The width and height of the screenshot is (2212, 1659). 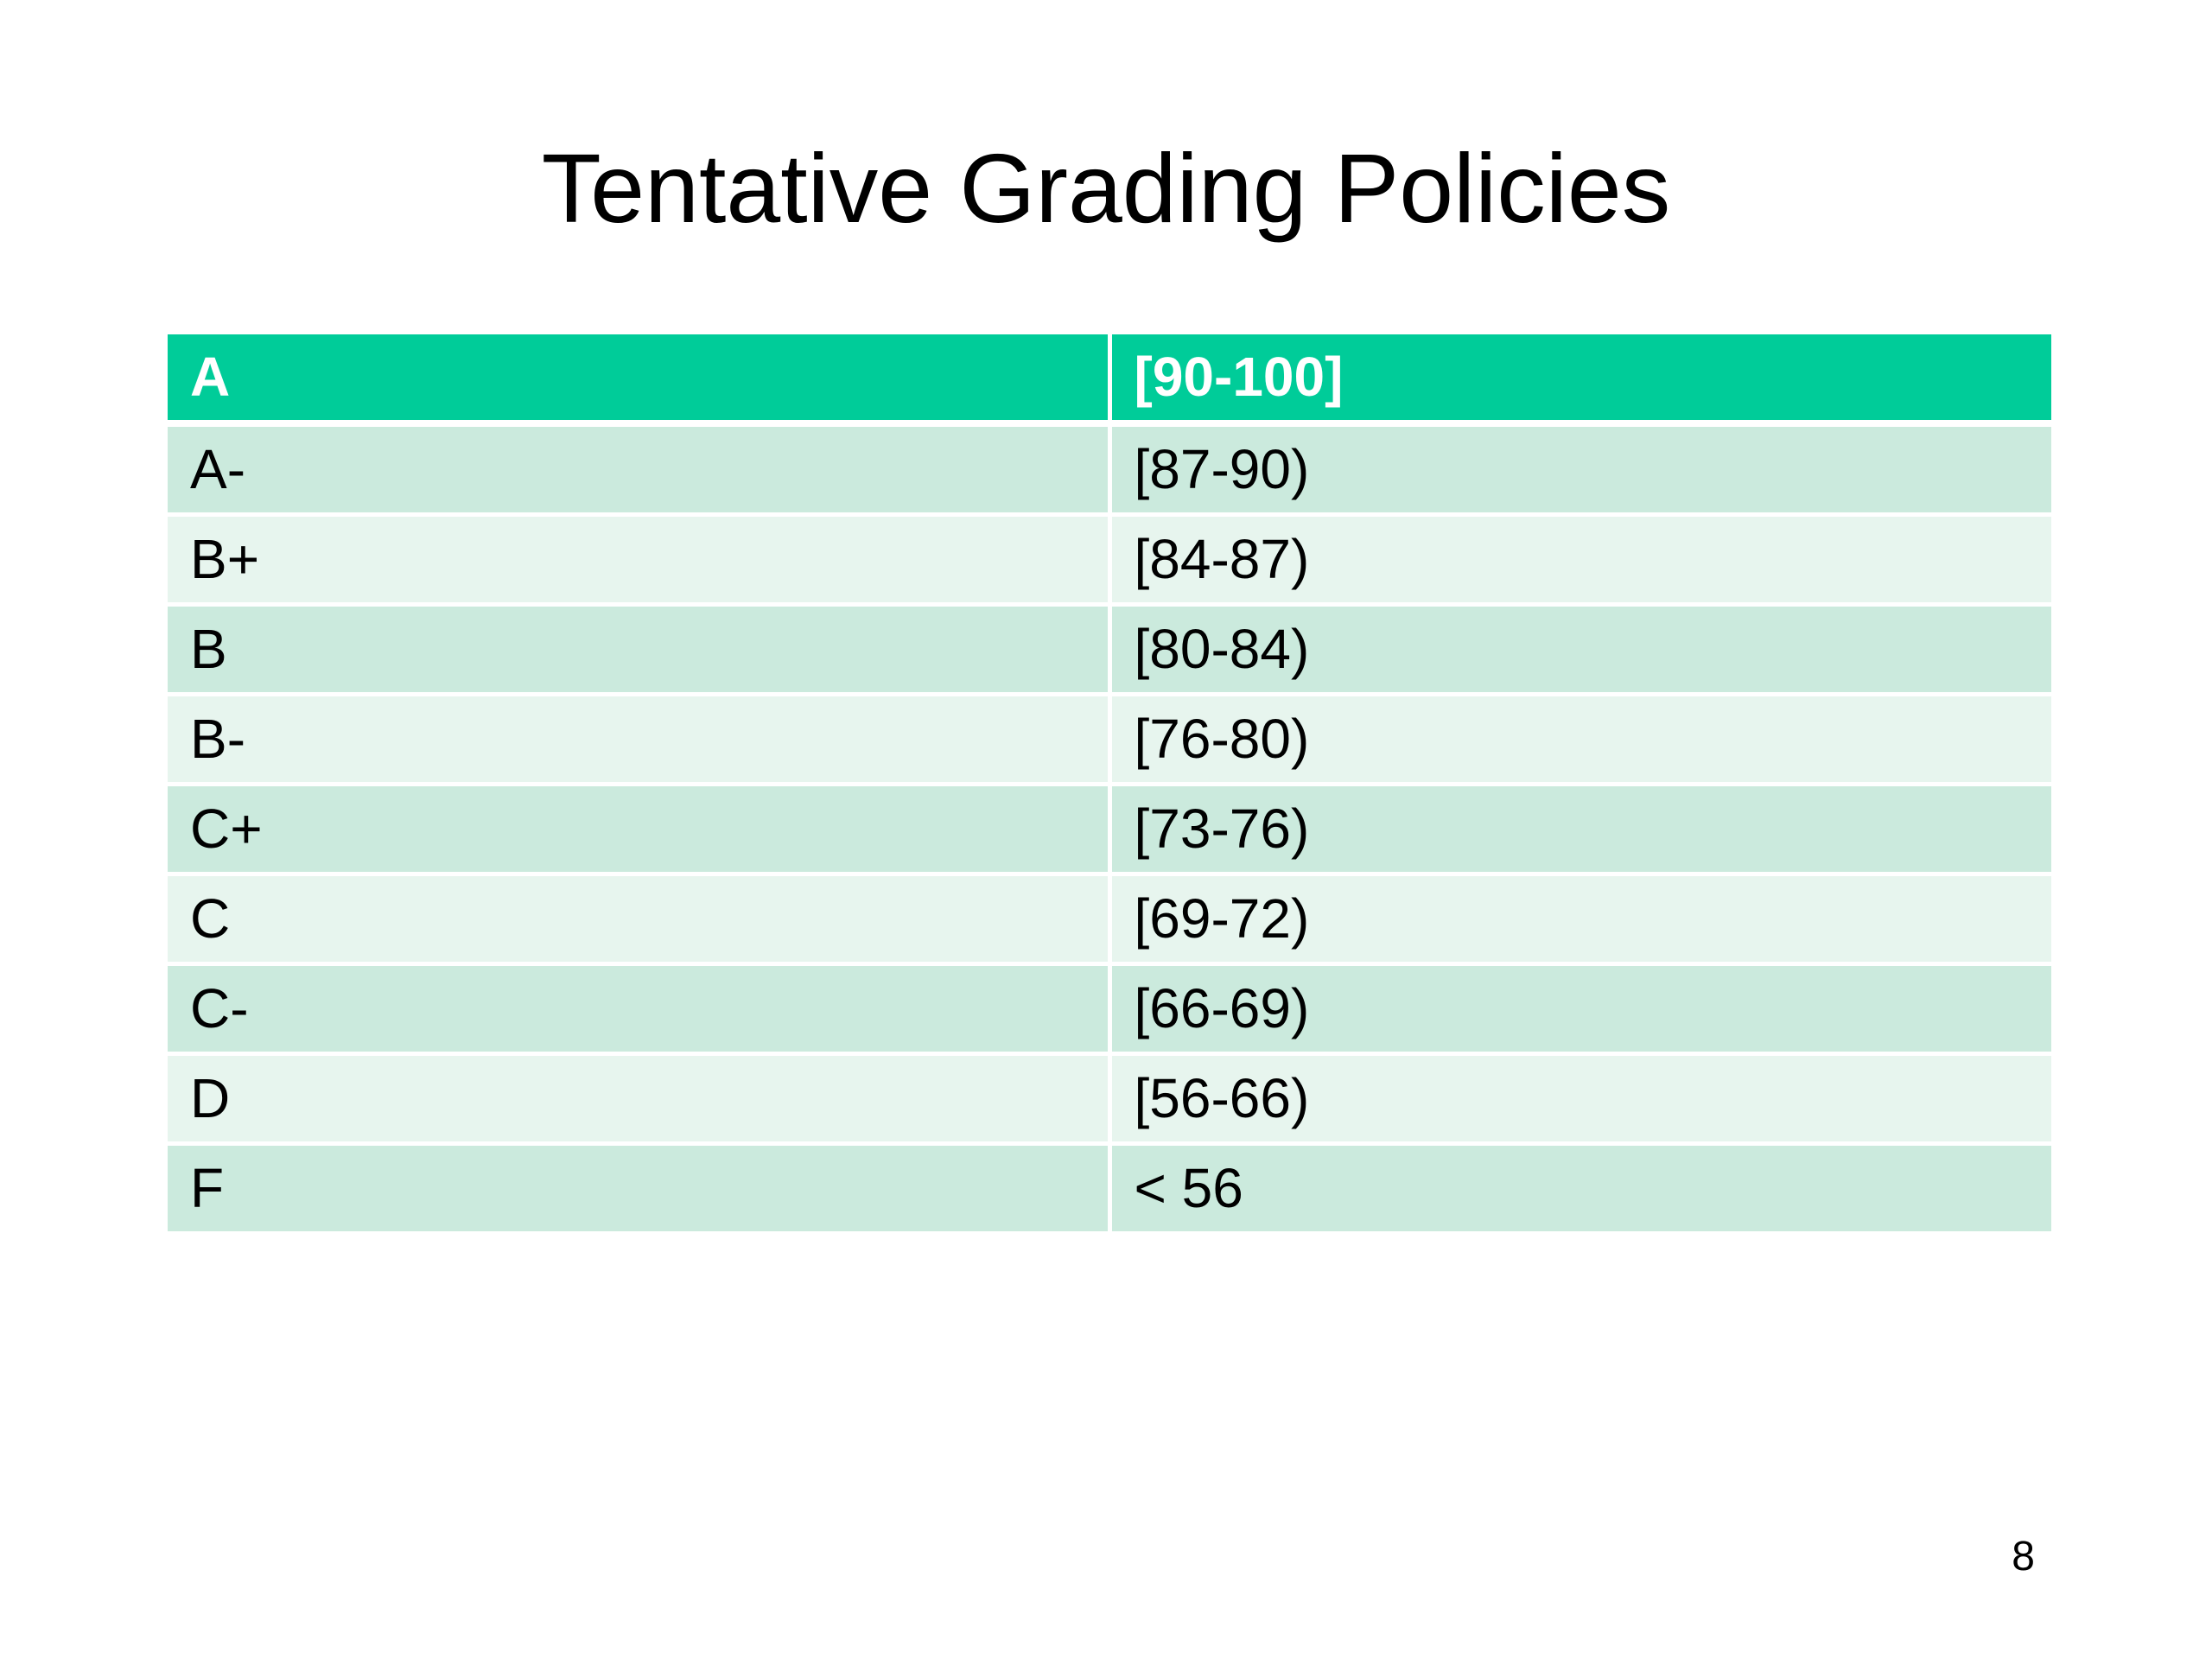 I want to click on grade-cell: A, so click(x=640, y=380).